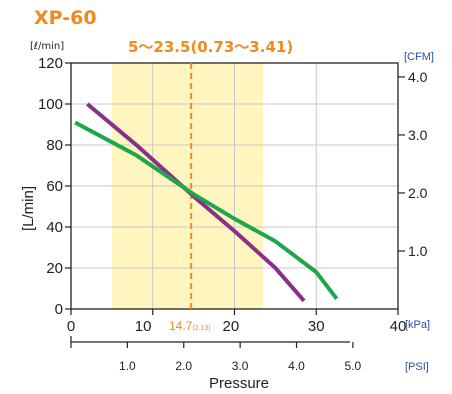 The height and width of the screenshot is (394, 452). Describe the element at coordinates (143, 326) in the screenshot. I see `x-tick-label: 10` at that location.